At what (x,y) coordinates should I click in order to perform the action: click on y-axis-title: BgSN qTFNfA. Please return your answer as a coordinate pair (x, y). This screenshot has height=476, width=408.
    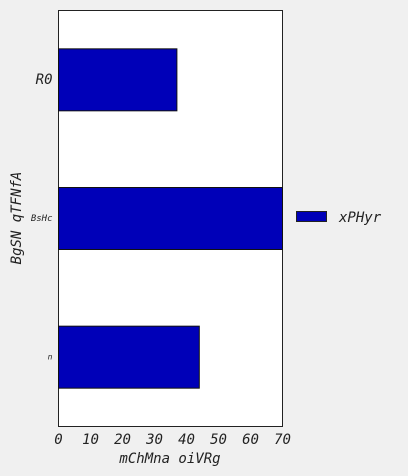
    Looking at the image, I should click on (17, 218).